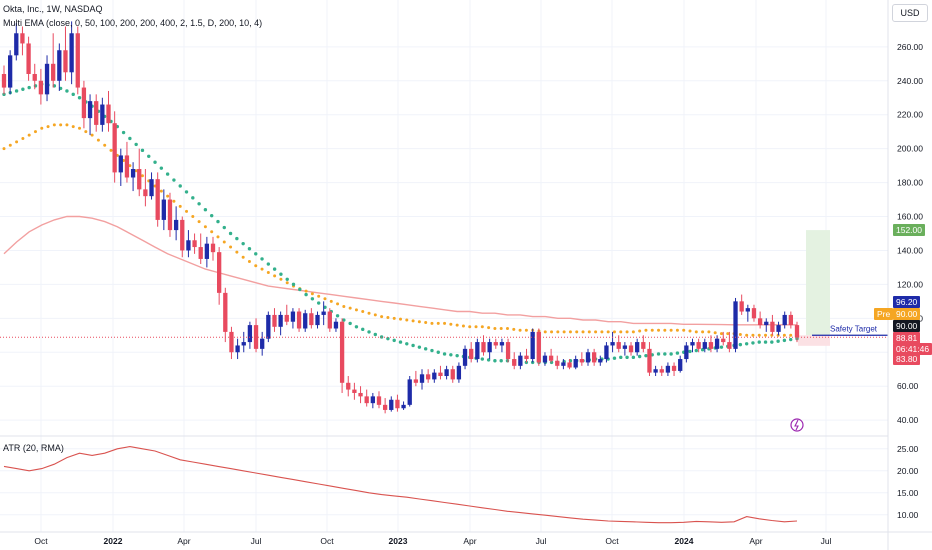 The height and width of the screenshot is (550, 932). I want to click on countdown-label: 06:41:46, so click(912, 349).